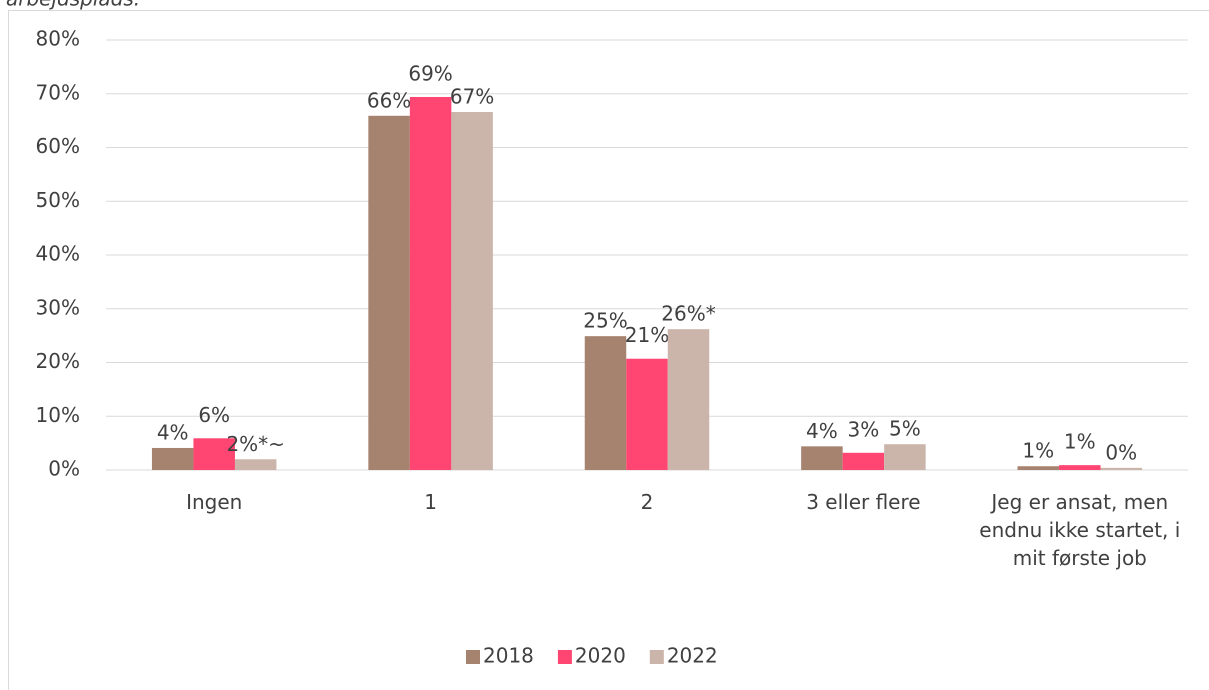 This screenshot has height=690, width=1209. Describe the element at coordinates (692, 656) in the screenshot. I see `legend-label: 2022` at that location.